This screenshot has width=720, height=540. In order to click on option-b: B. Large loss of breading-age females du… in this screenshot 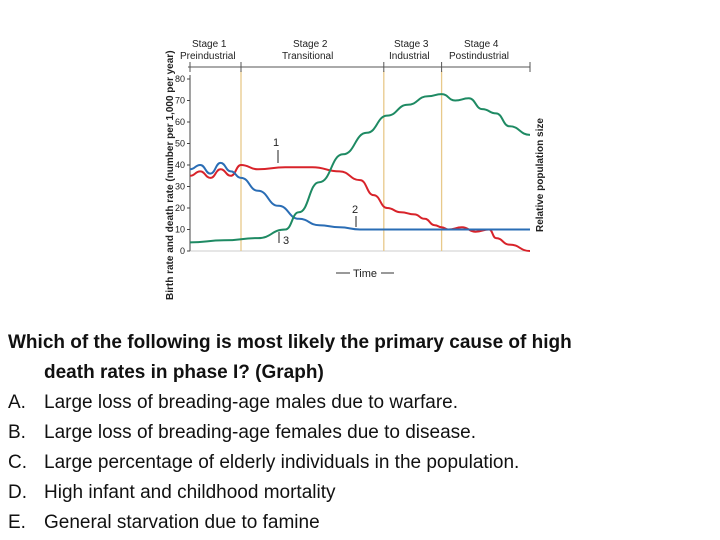, I will do `click(361, 433)`.